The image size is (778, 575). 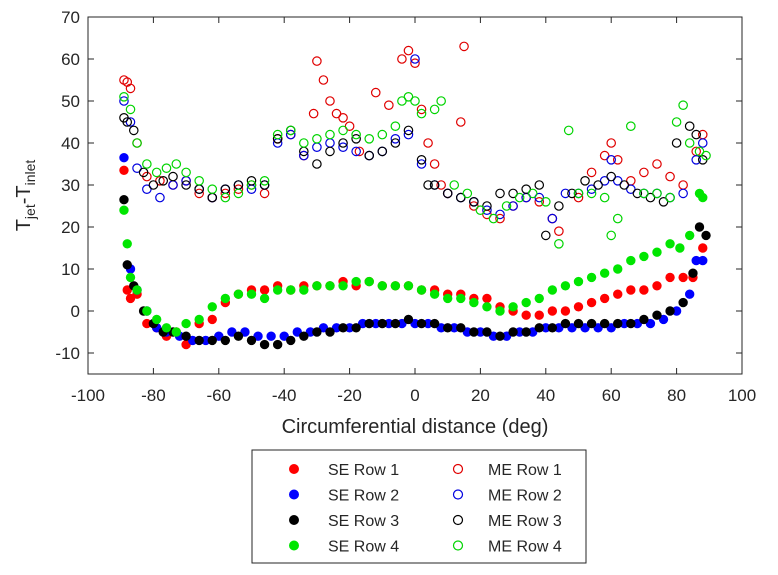 I want to click on y-tick-label: 0, so click(x=75, y=311).